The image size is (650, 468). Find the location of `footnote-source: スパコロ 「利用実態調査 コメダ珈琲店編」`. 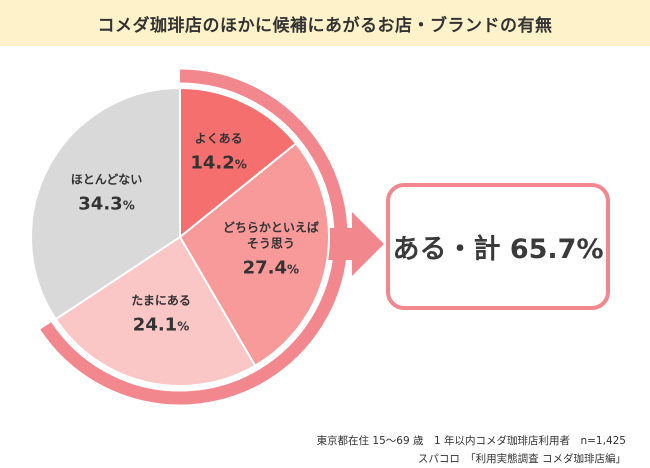

footnote-source: スパコロ 「利用実態調査 コメダ珈琲店編」 is located at coordinates (521, 459).